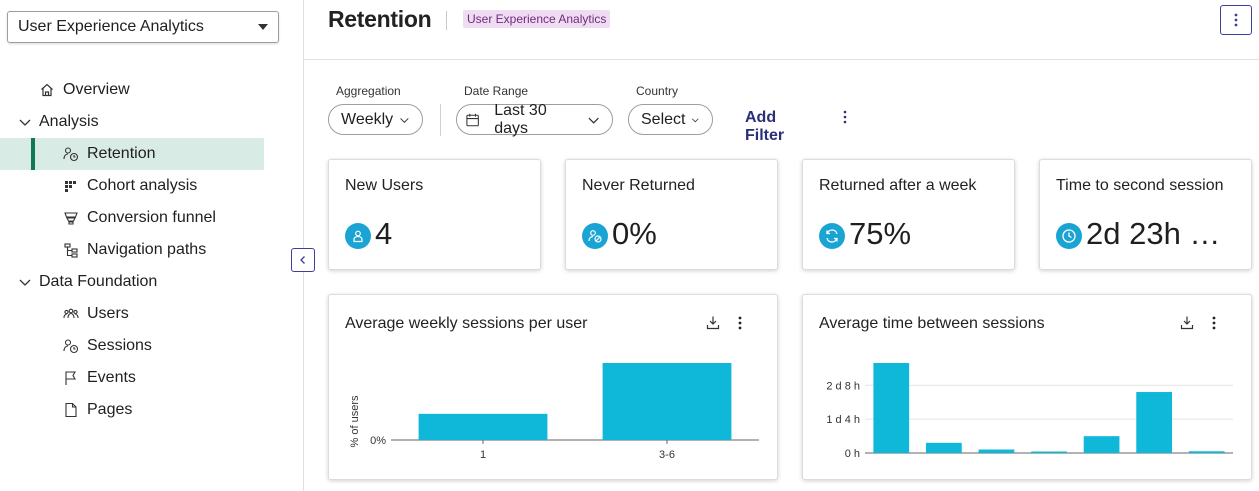 The image size is (1259, 491). What do you see at coordinates (384, 233) in the screenshot?
I see `kpi-value: 4` at bounding box center [384, 233].